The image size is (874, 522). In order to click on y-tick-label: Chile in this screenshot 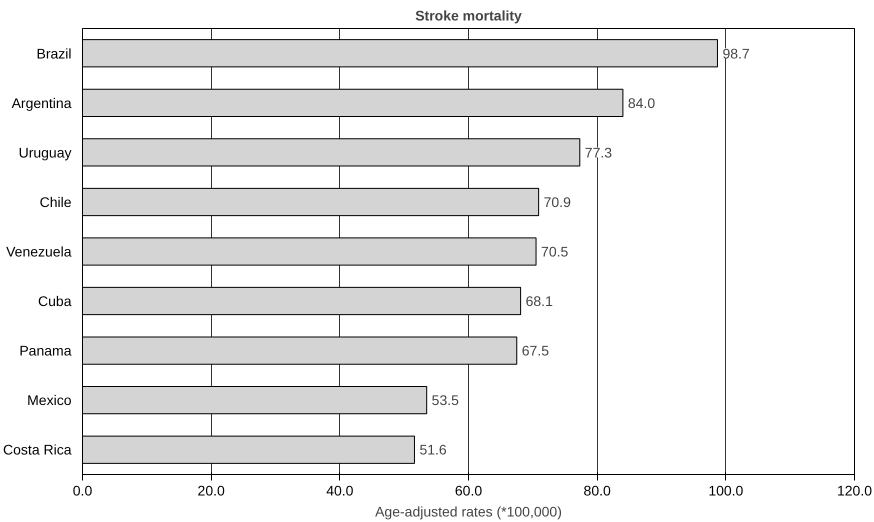, I will do `click(56, 202)`.